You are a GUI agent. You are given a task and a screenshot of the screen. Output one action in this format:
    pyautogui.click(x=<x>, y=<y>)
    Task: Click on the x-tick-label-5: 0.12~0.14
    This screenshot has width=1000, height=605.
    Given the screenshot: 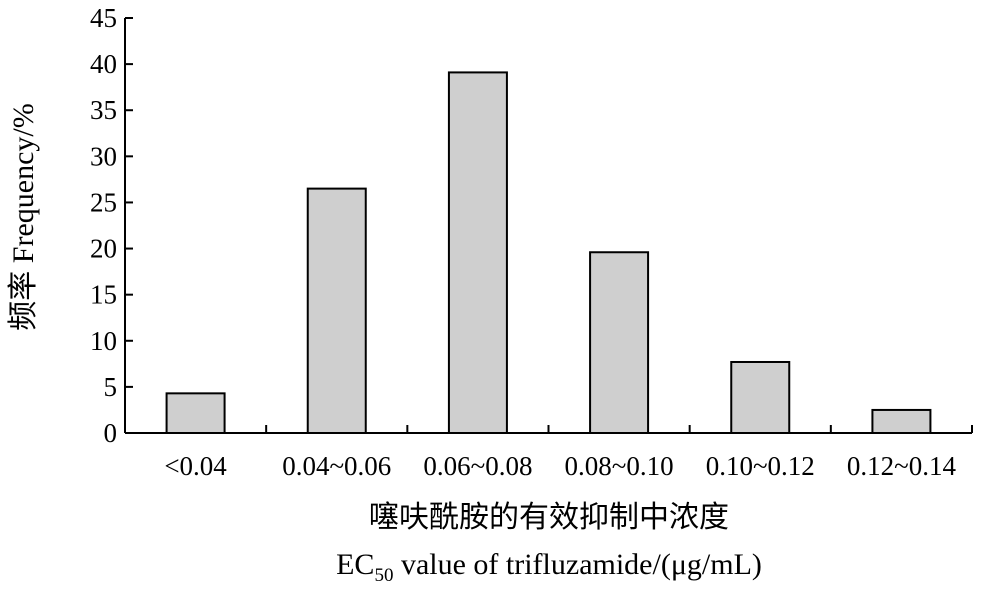 What is the action you would take?
    pyautogui.click(x=902, y=466)
    